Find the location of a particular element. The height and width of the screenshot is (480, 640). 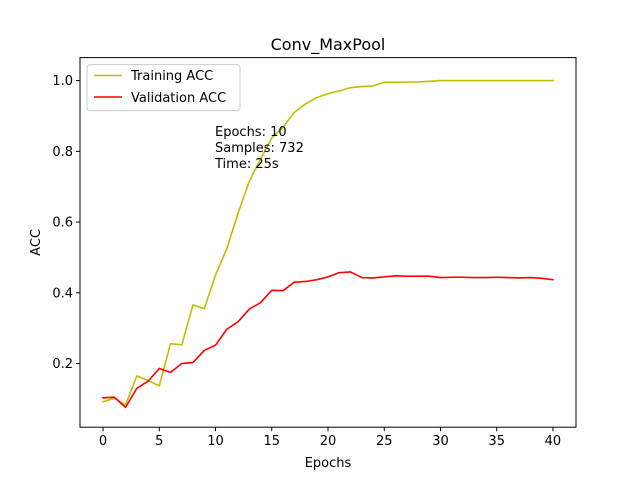

x-axis-label: Epochs is located at coordinates (328, 463).